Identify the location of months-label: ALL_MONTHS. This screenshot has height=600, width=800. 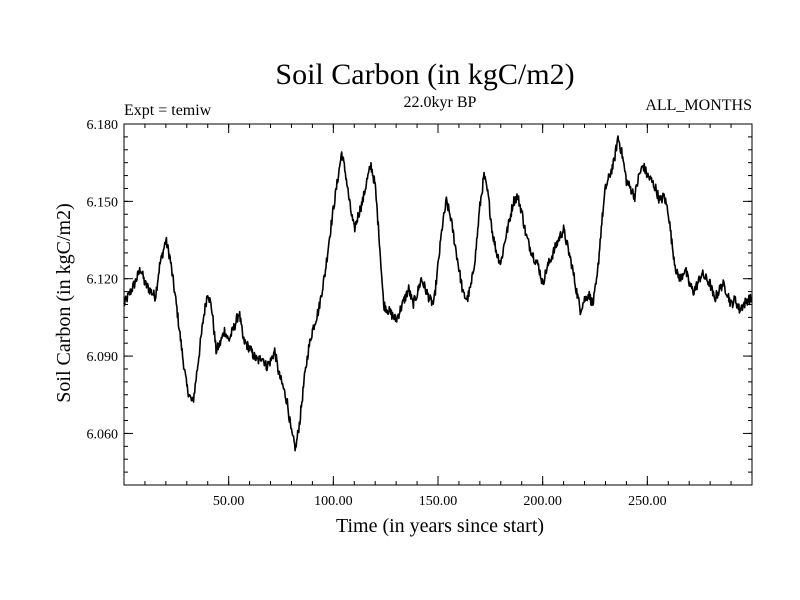
(698, 105).